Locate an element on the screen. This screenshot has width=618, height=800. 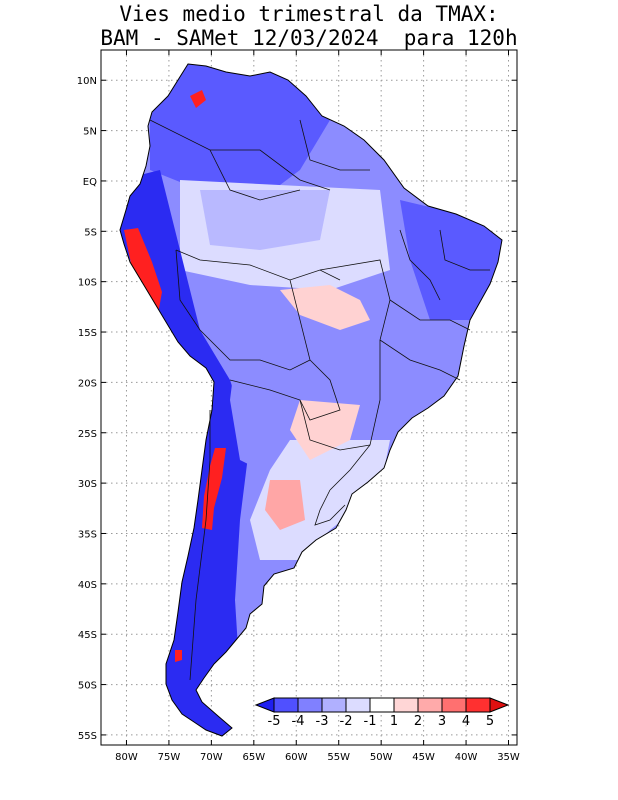
title-line-1: Vies medio trimestral da TMAX: is located at coordinates (309, 14).